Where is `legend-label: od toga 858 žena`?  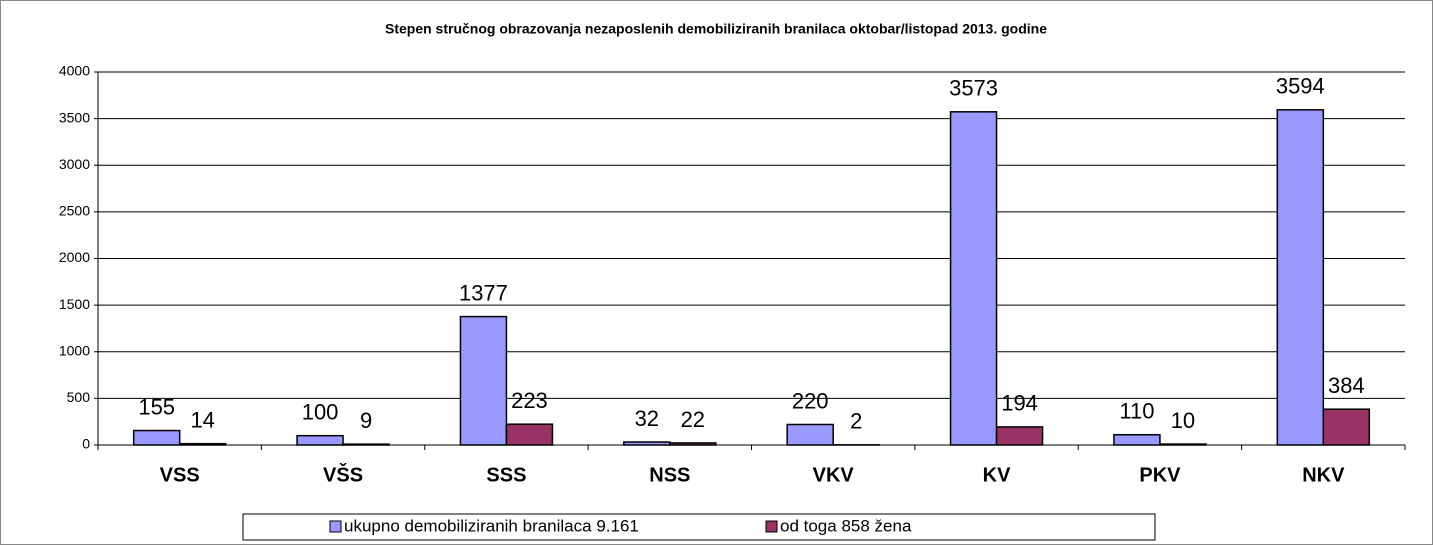 legend-label: od toga 858 žena is located at coordinates (846, 525).